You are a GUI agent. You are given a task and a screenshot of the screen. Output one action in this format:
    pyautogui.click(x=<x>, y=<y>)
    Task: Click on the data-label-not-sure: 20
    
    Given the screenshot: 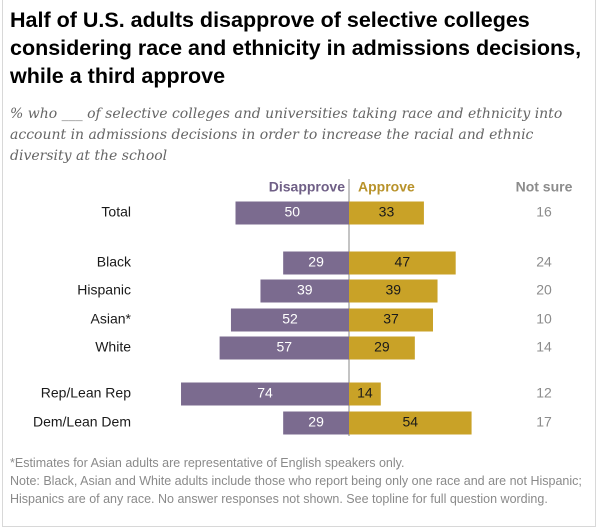 What is the action you would take?
    pyautogui.click(x=544, y=290)
    